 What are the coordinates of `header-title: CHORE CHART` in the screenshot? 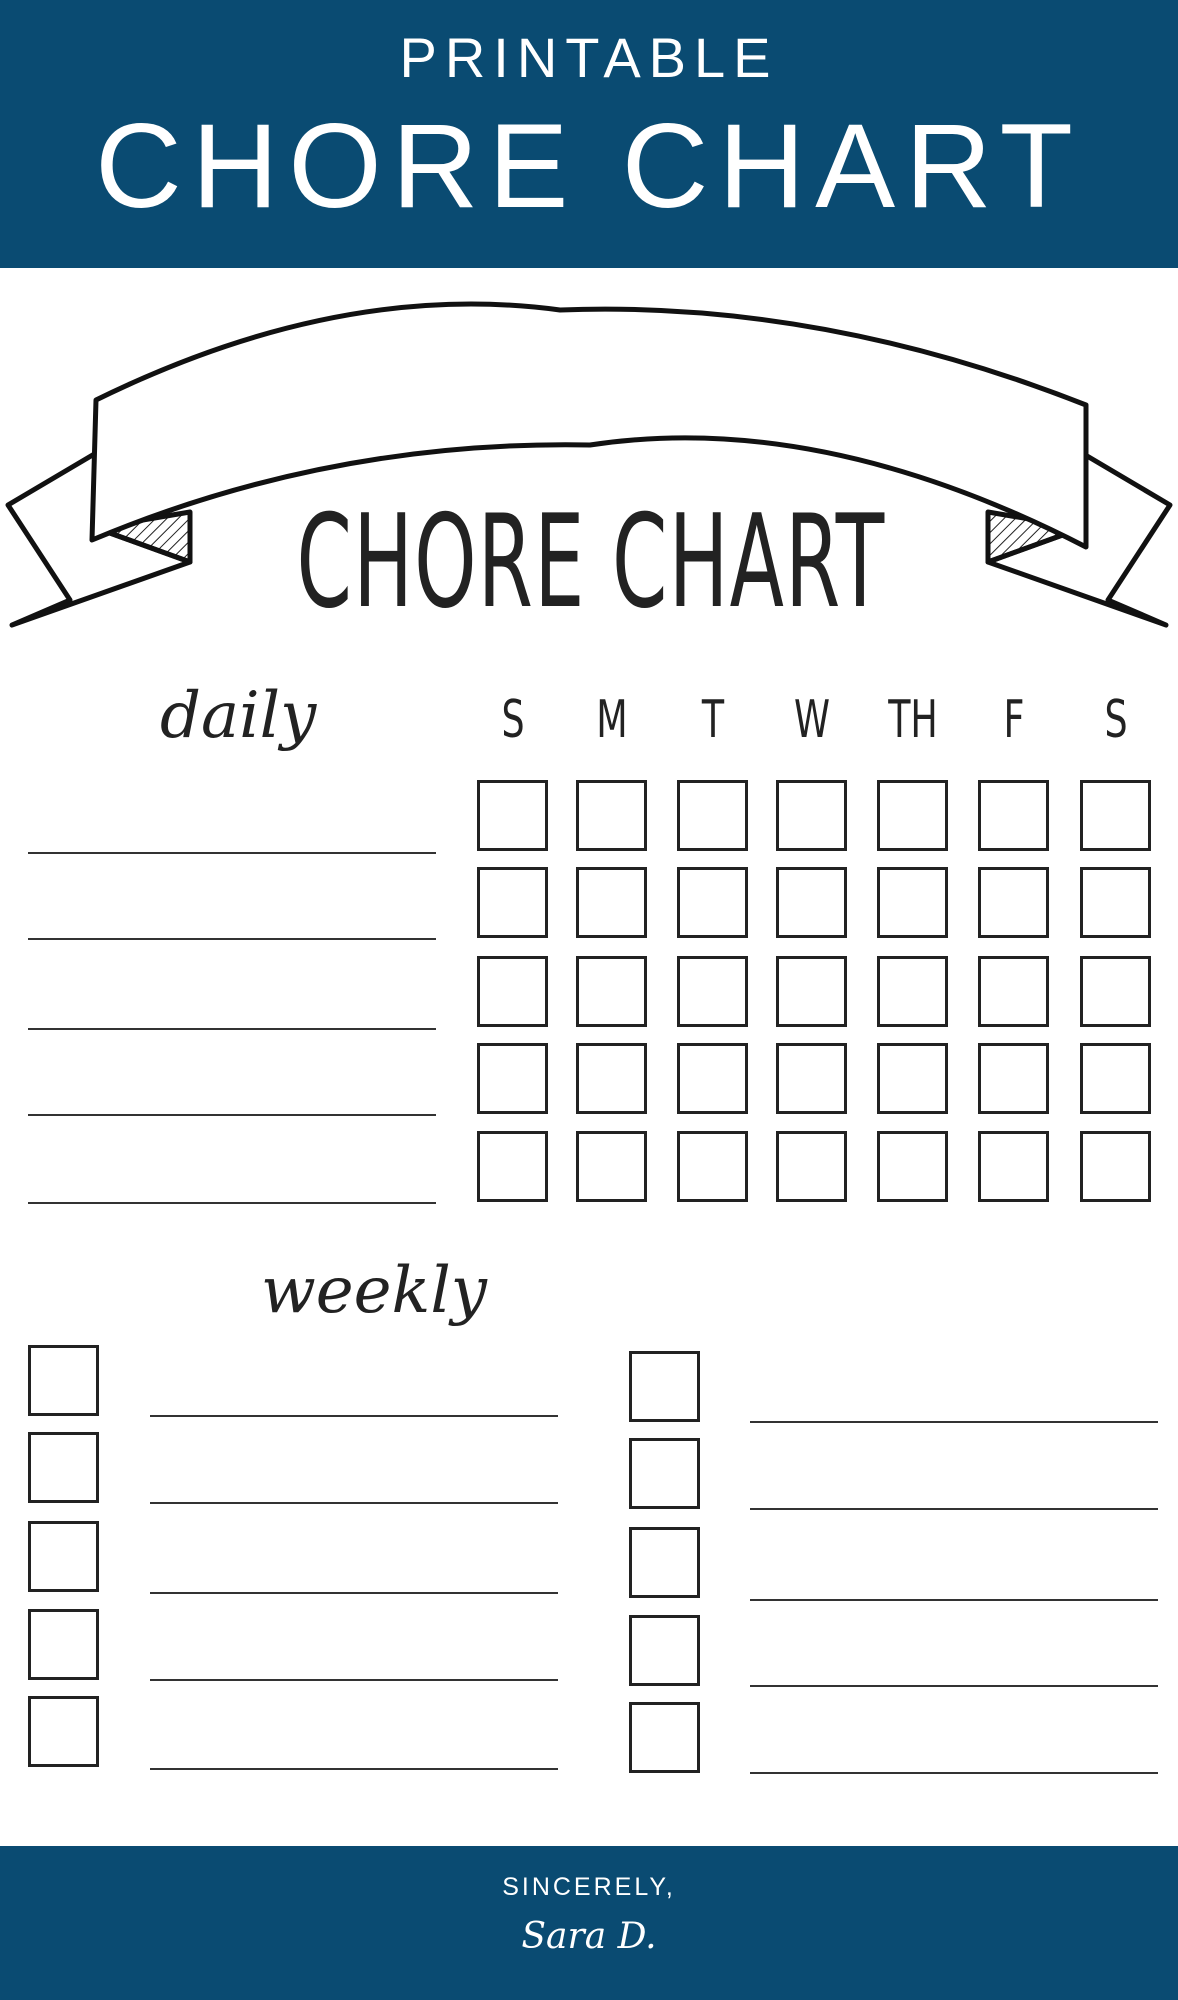 It's located at (589, 166).